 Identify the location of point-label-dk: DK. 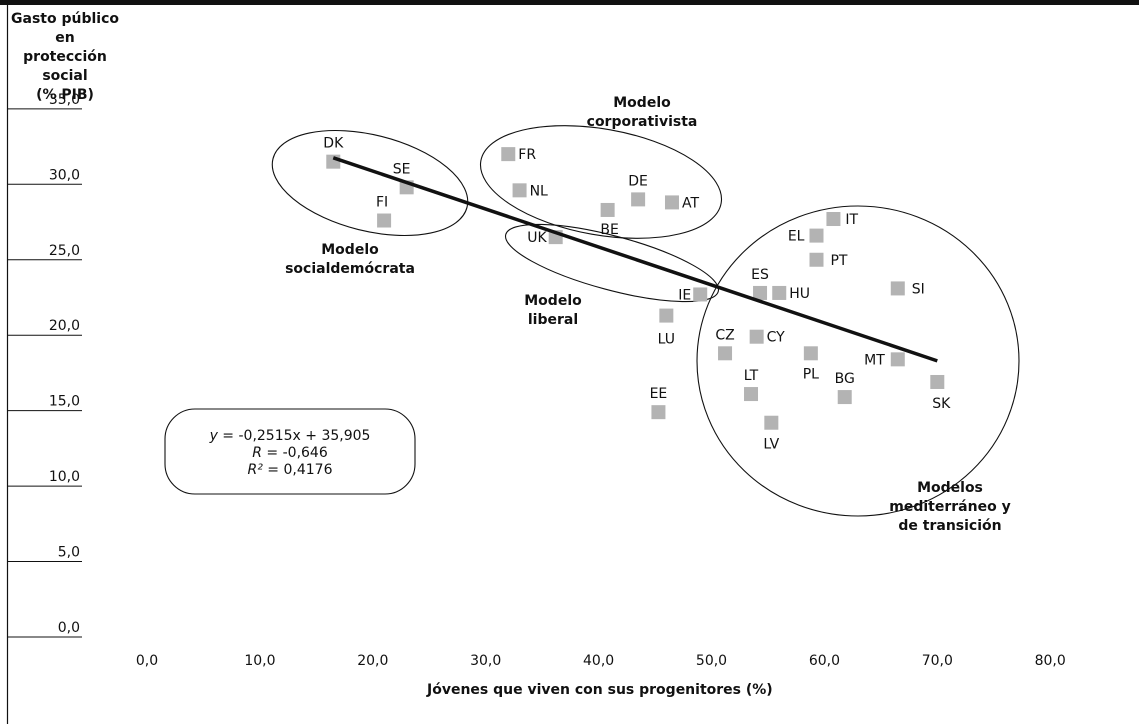
(333, 144).